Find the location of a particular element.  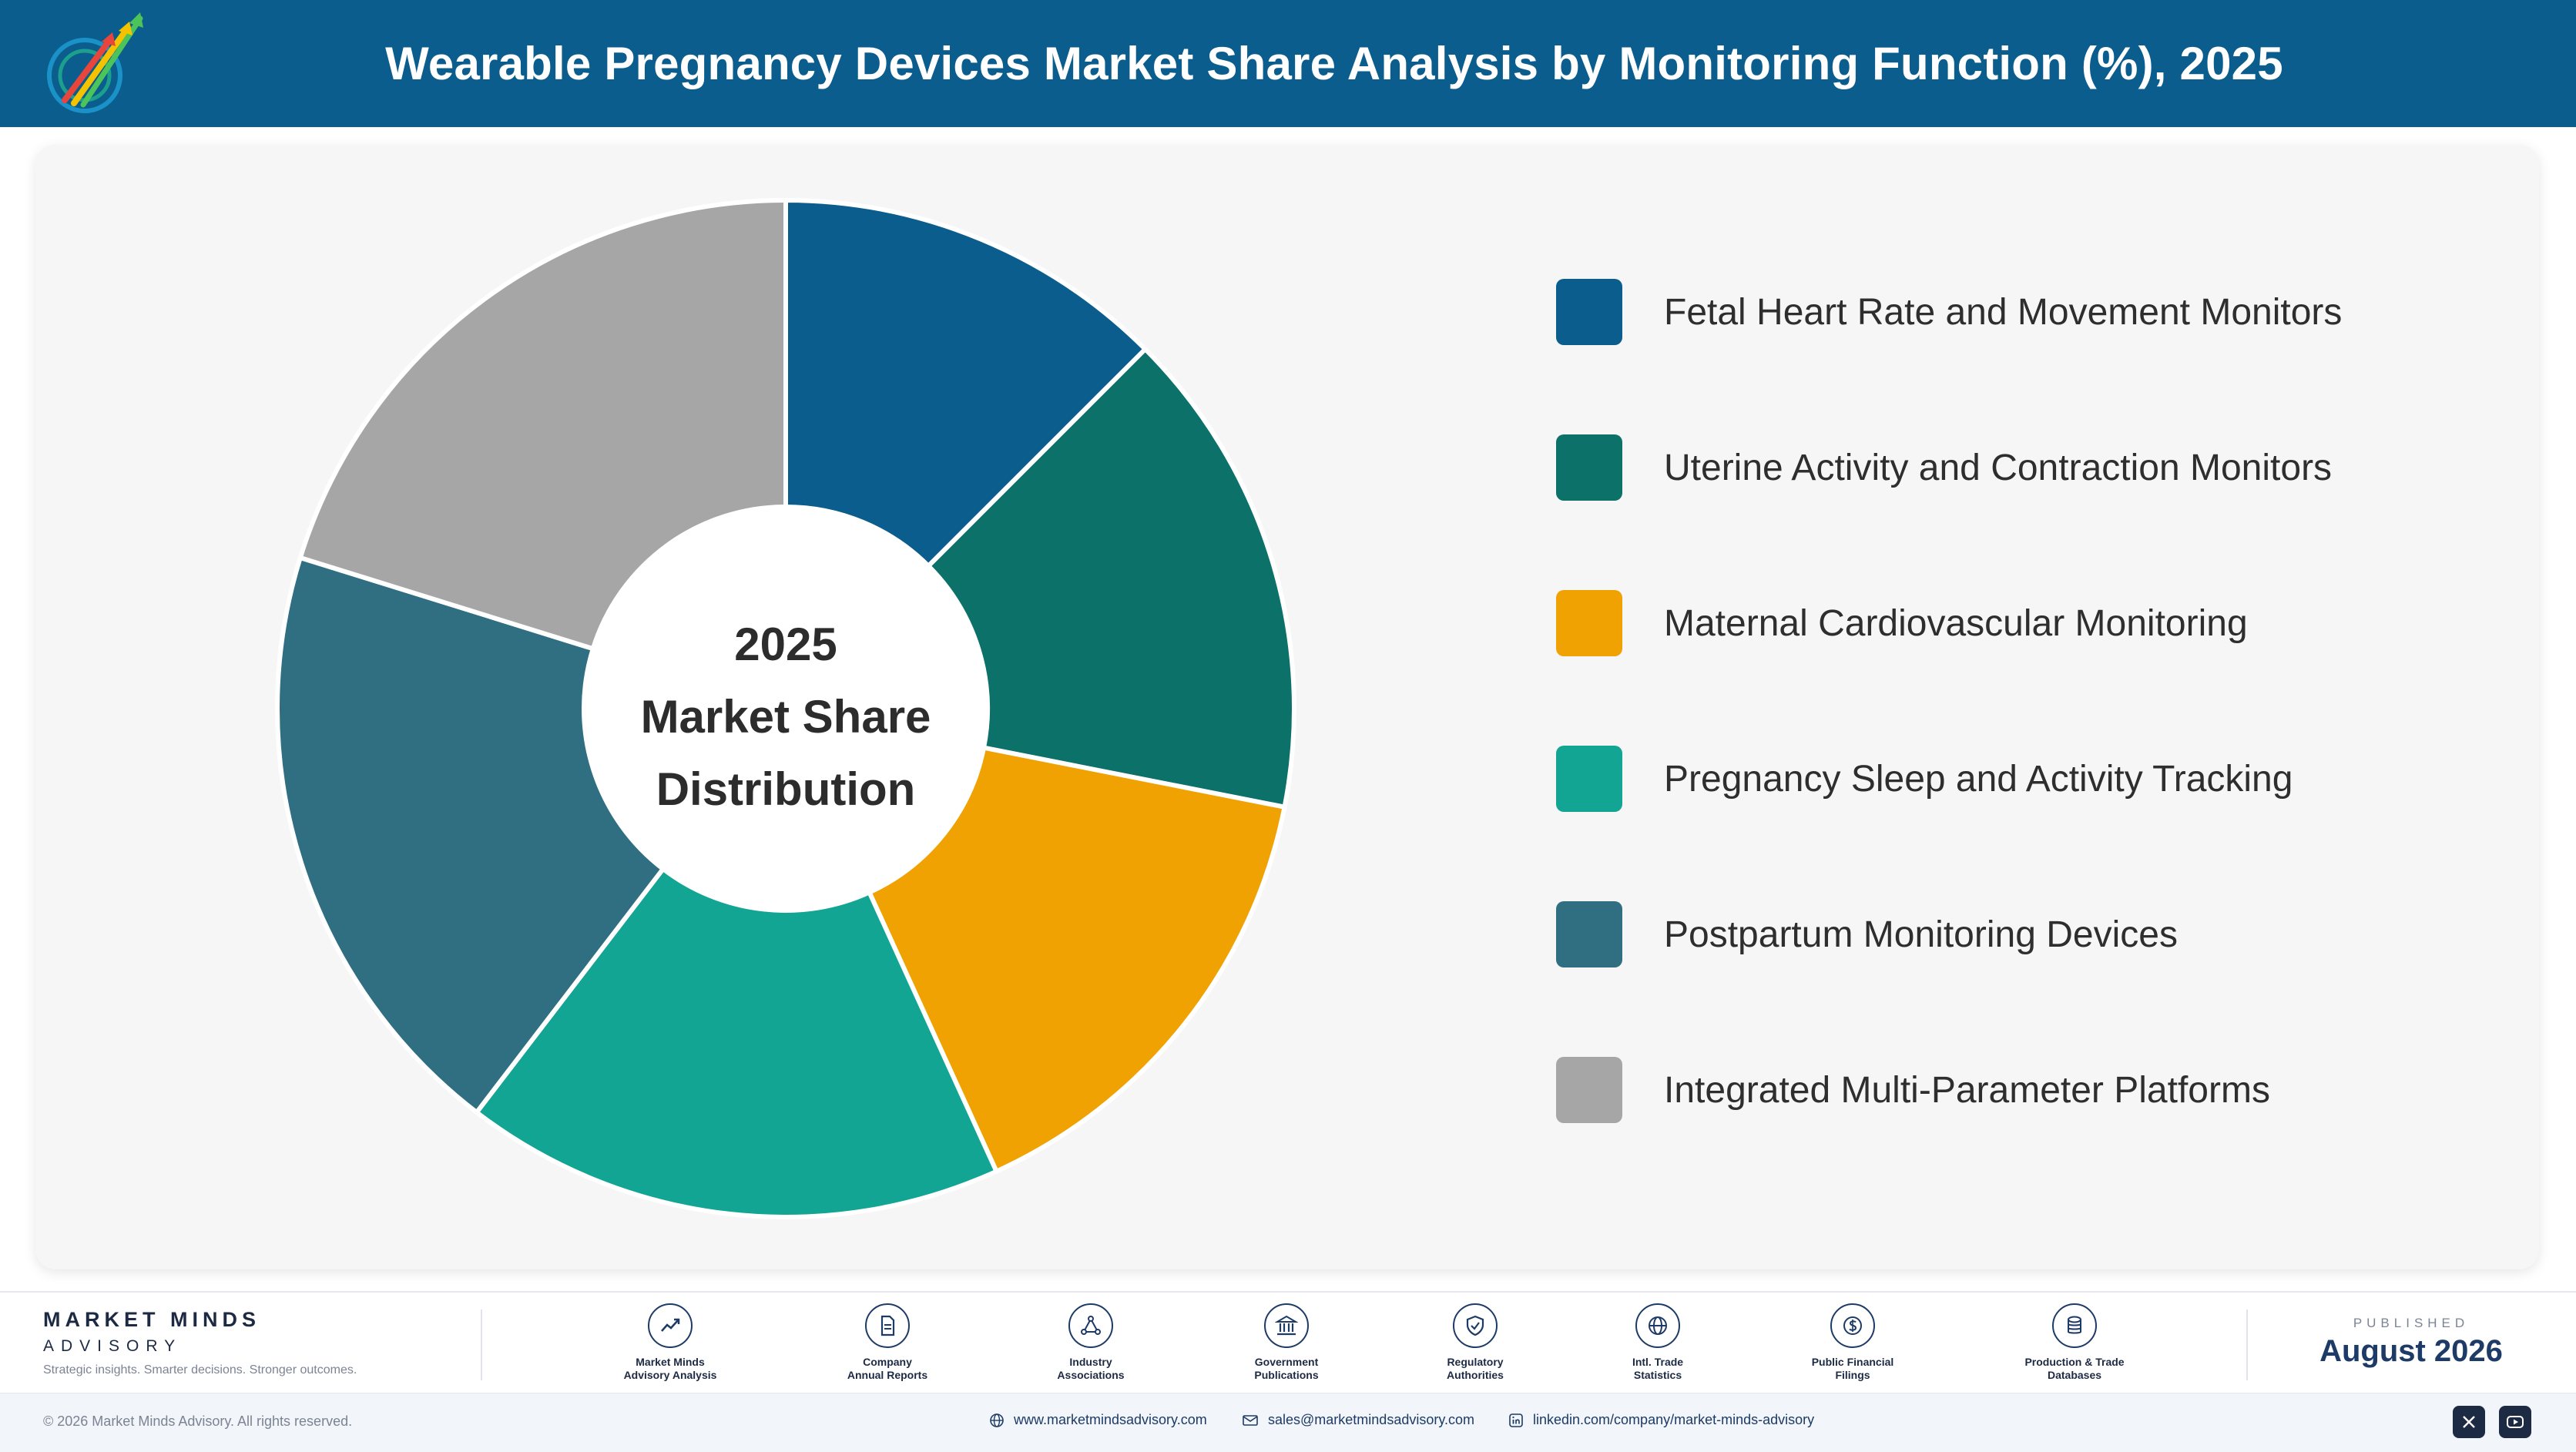

published-label: PUBLISHED is located at coordinates (2411, 1323).